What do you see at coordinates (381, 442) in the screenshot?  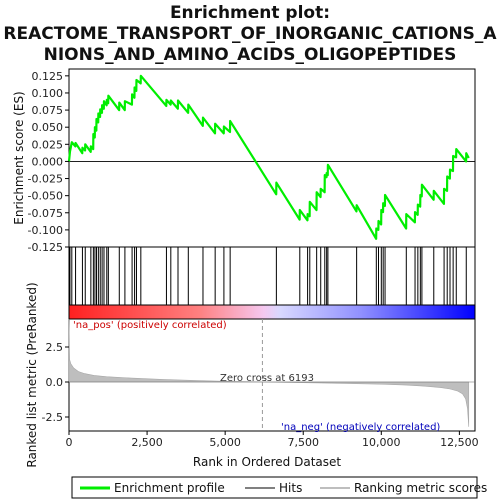 I see `x-tick-label: 10,000` at bounding box center [381, 442].